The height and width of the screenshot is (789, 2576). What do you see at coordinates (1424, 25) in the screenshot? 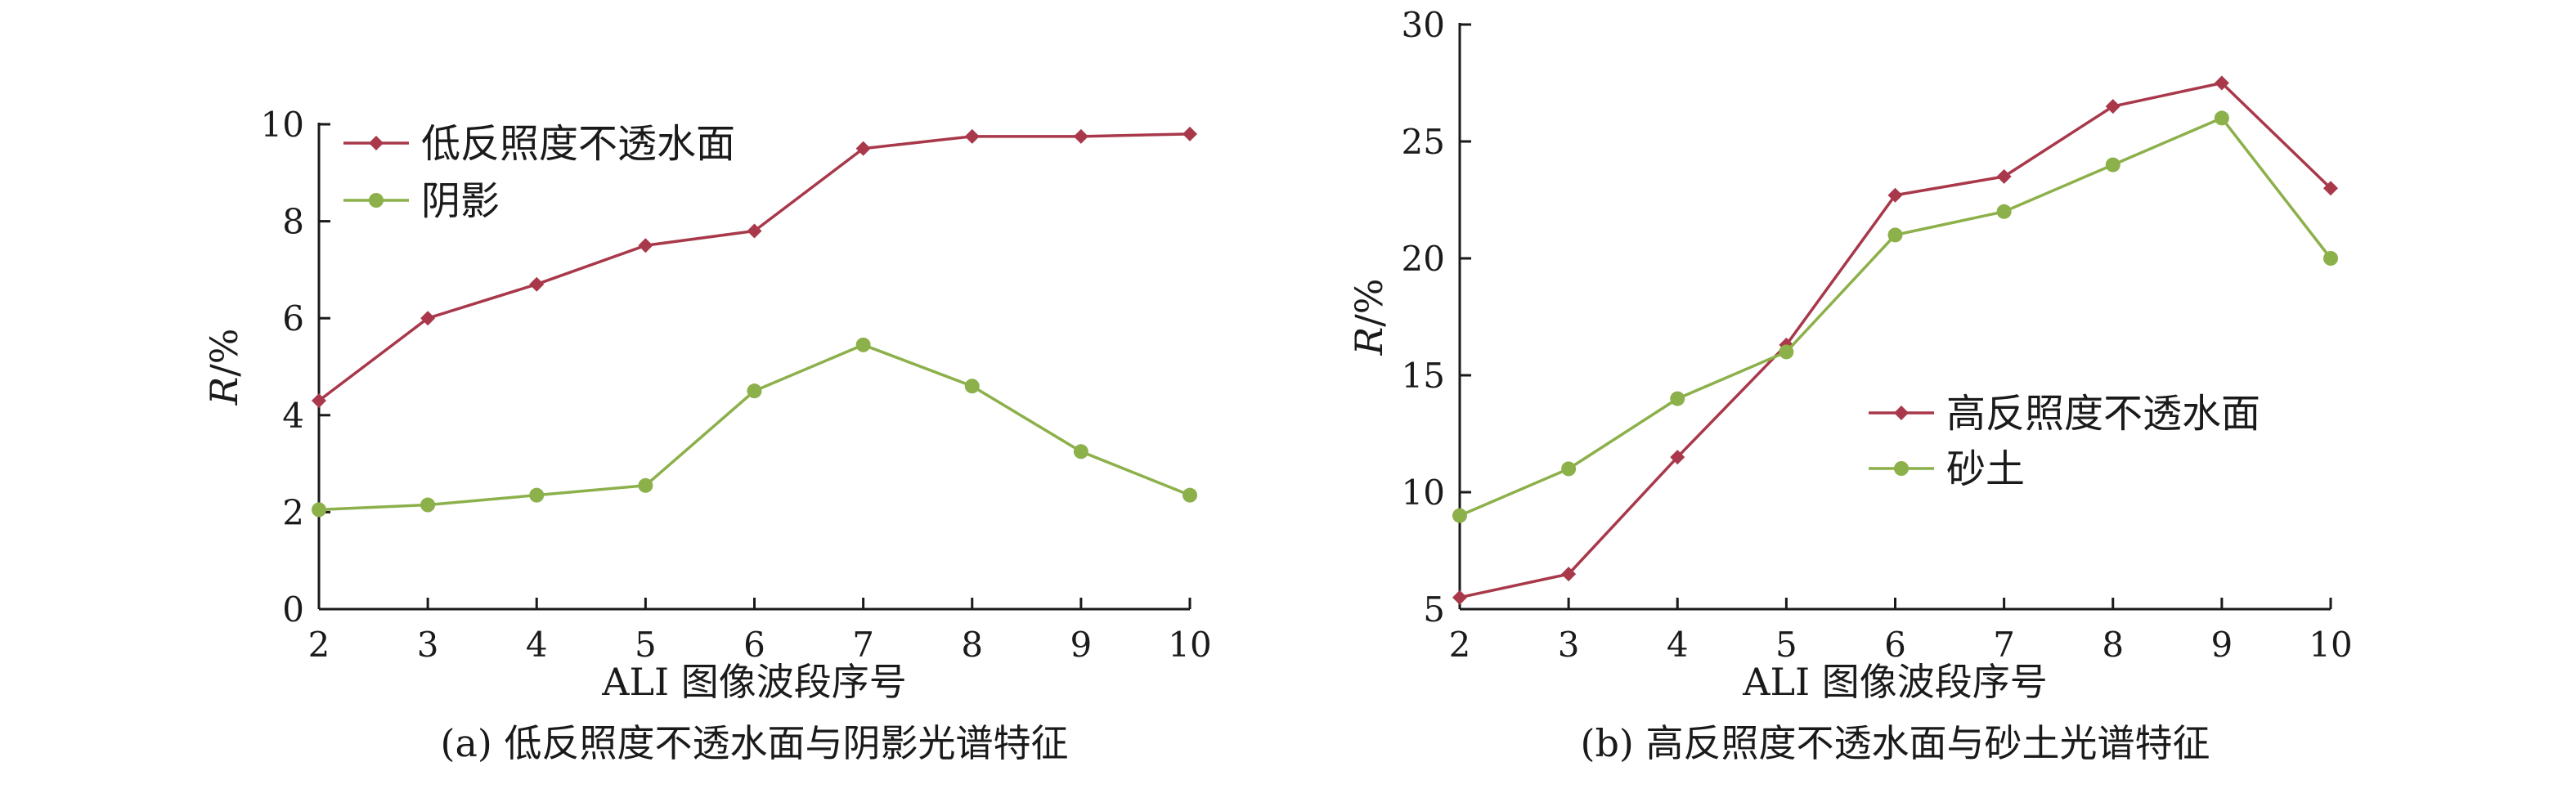
I see `y-tick-label: 30` at bounding box center [1424, 25].